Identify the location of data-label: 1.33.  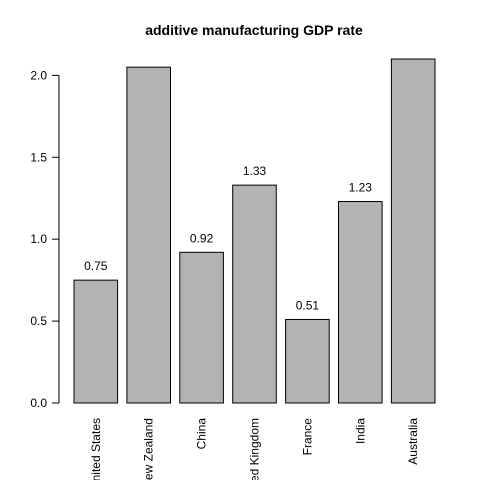
(255, 171).